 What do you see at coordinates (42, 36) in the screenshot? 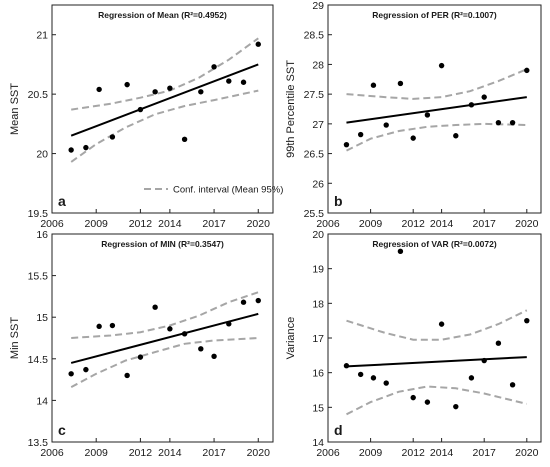
I see `y-tick-label: 21` at bounding box center [42, 36].